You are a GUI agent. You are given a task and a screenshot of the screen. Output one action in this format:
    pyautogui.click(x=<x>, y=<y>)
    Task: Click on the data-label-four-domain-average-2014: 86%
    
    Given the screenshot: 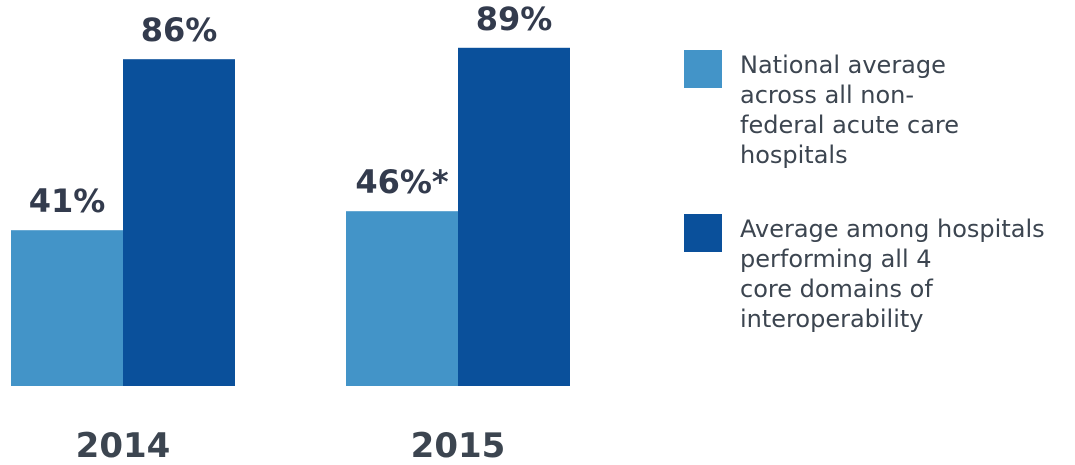 What is the action you would take?
    pyautogui.click(x=179, y=30)
    